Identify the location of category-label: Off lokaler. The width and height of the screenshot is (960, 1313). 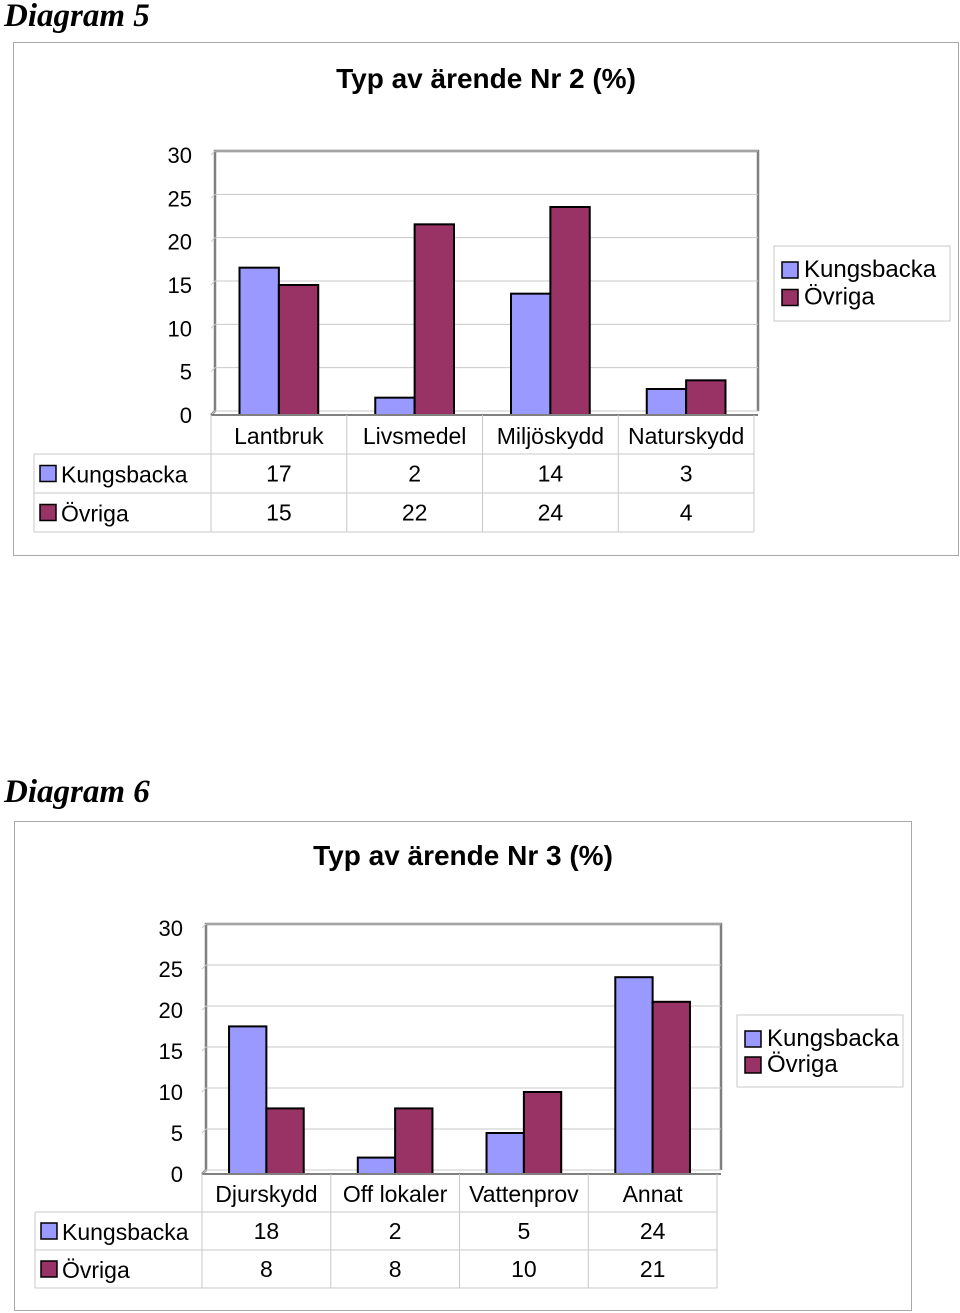
(395, 1194).